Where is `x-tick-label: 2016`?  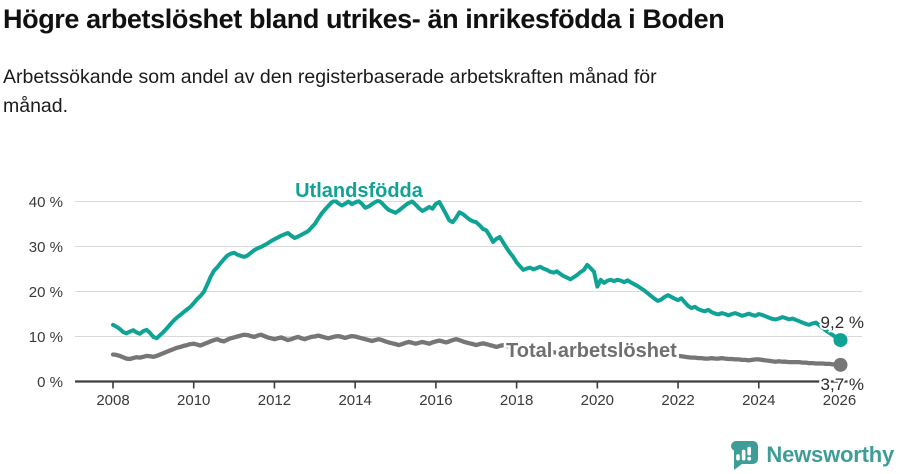 x-tick-label: 2016 is located at coordinates (435, 400).